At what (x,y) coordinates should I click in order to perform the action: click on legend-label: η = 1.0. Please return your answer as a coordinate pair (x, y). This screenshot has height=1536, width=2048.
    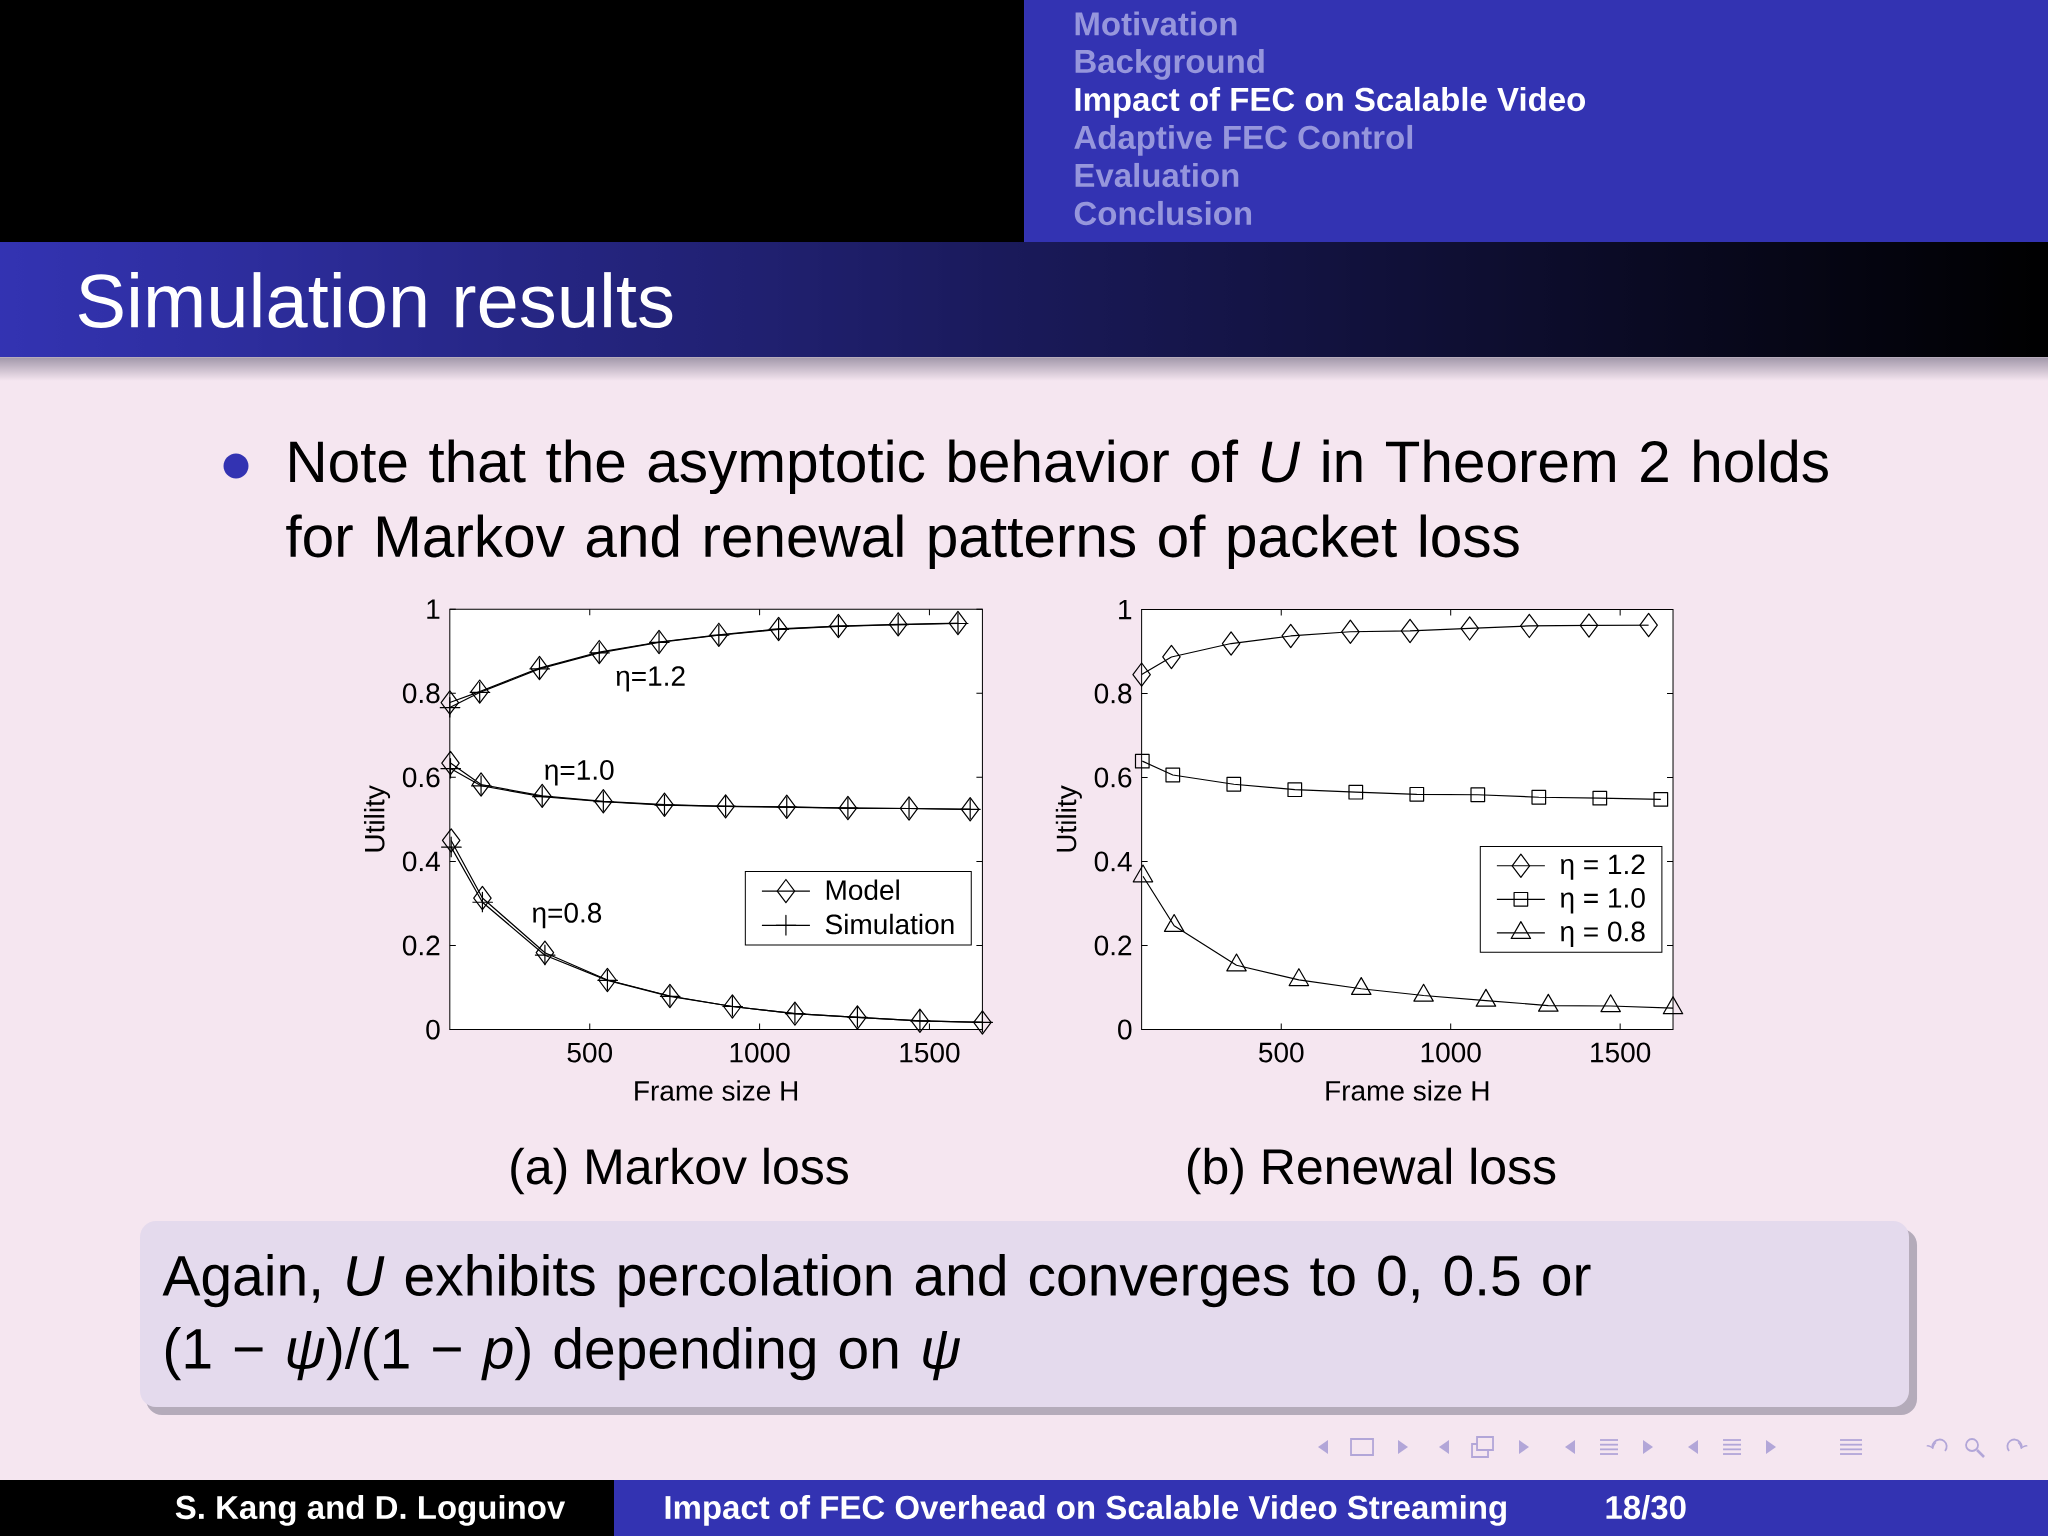
    Looking at the image, I should click on (1602, 901).